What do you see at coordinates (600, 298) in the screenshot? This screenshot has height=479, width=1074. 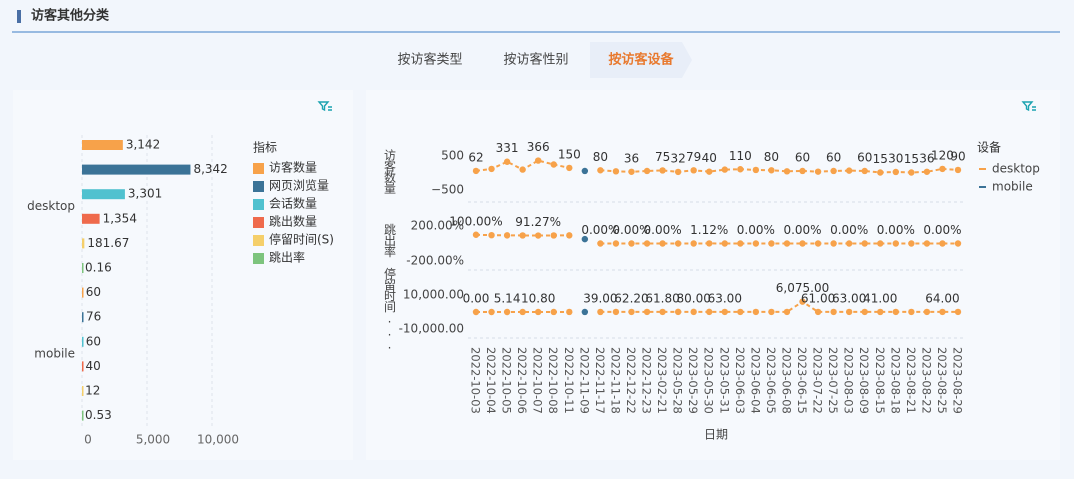 I see `data-label: 39.00` at bounding box center [600, 298].